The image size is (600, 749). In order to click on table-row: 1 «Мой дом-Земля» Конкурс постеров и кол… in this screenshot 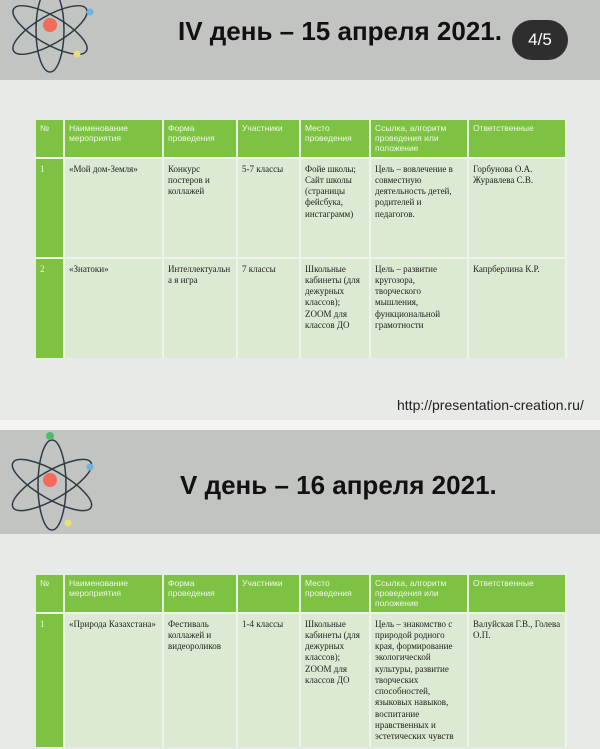, I will do `click(301, 207)`.